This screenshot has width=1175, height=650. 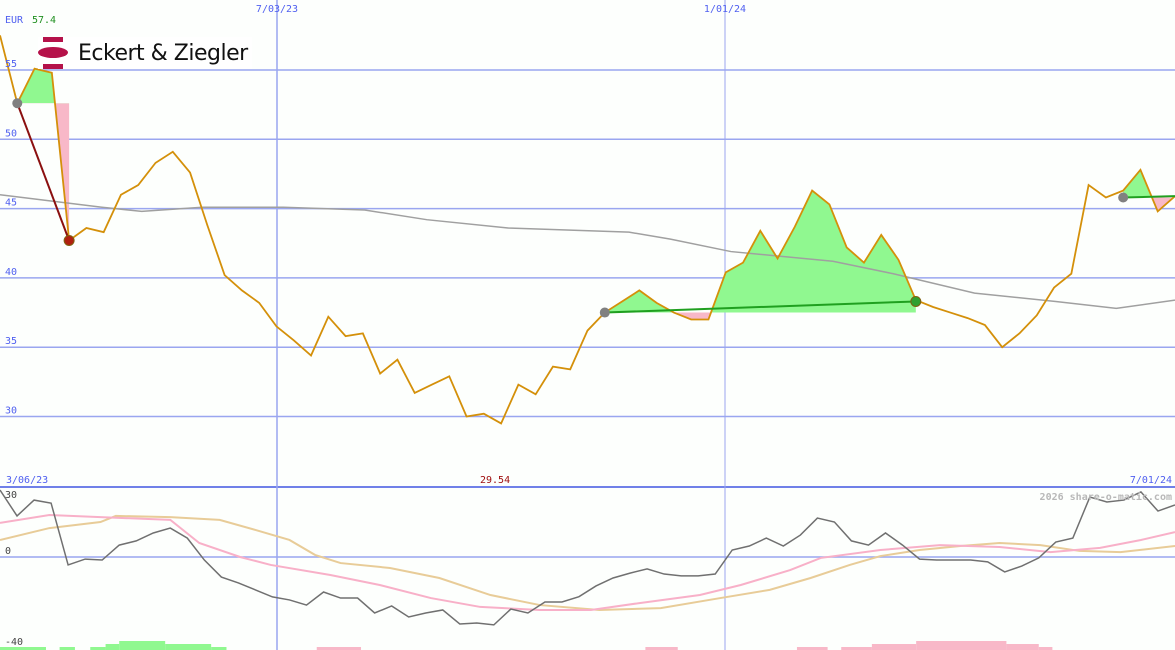 I want to click on y-tick-label: 40, so click(x=11, y=272).